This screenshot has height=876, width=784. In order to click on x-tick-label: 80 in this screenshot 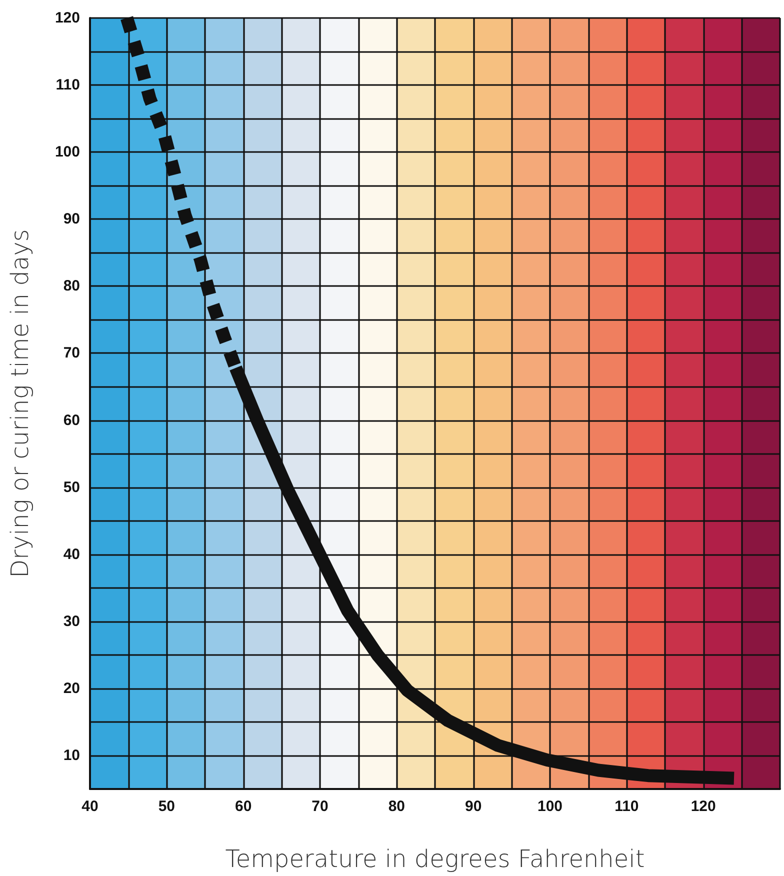, I will do `click(397, 806)`.